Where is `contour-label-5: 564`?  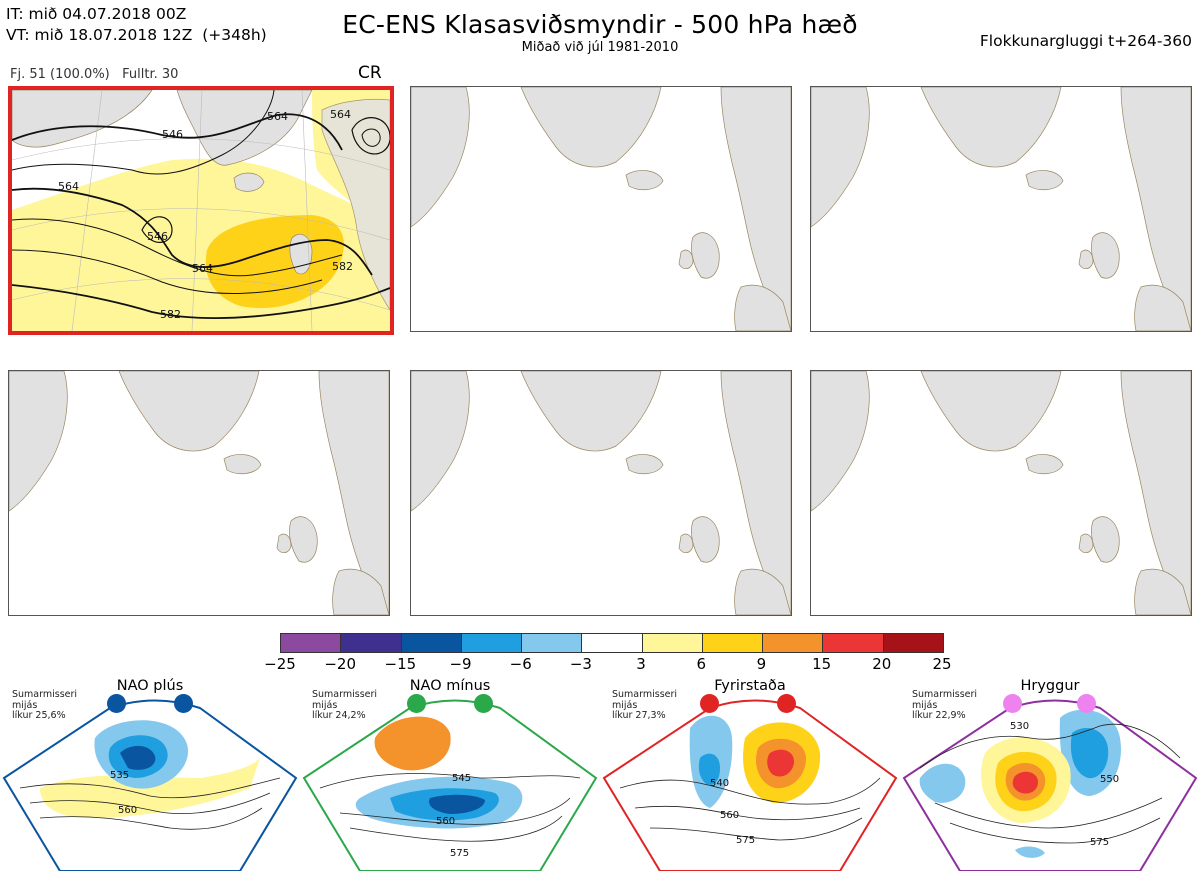
contour-label-5: 564 is located at coordinates (202, 268).